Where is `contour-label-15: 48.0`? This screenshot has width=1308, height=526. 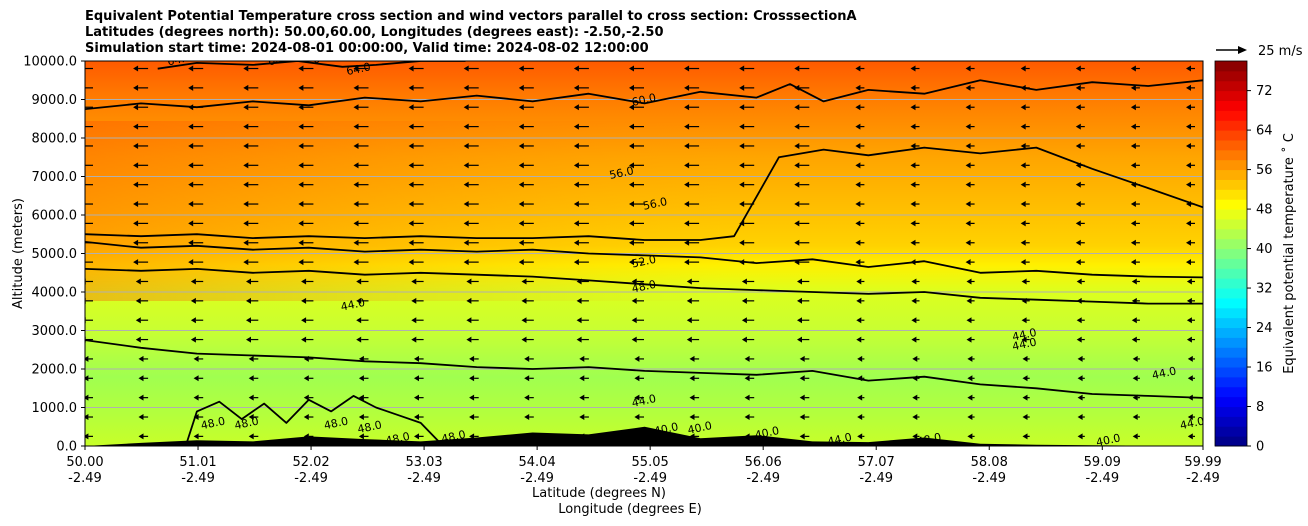 contour-label-15: 48.0 is located at coordinates (213, 423).